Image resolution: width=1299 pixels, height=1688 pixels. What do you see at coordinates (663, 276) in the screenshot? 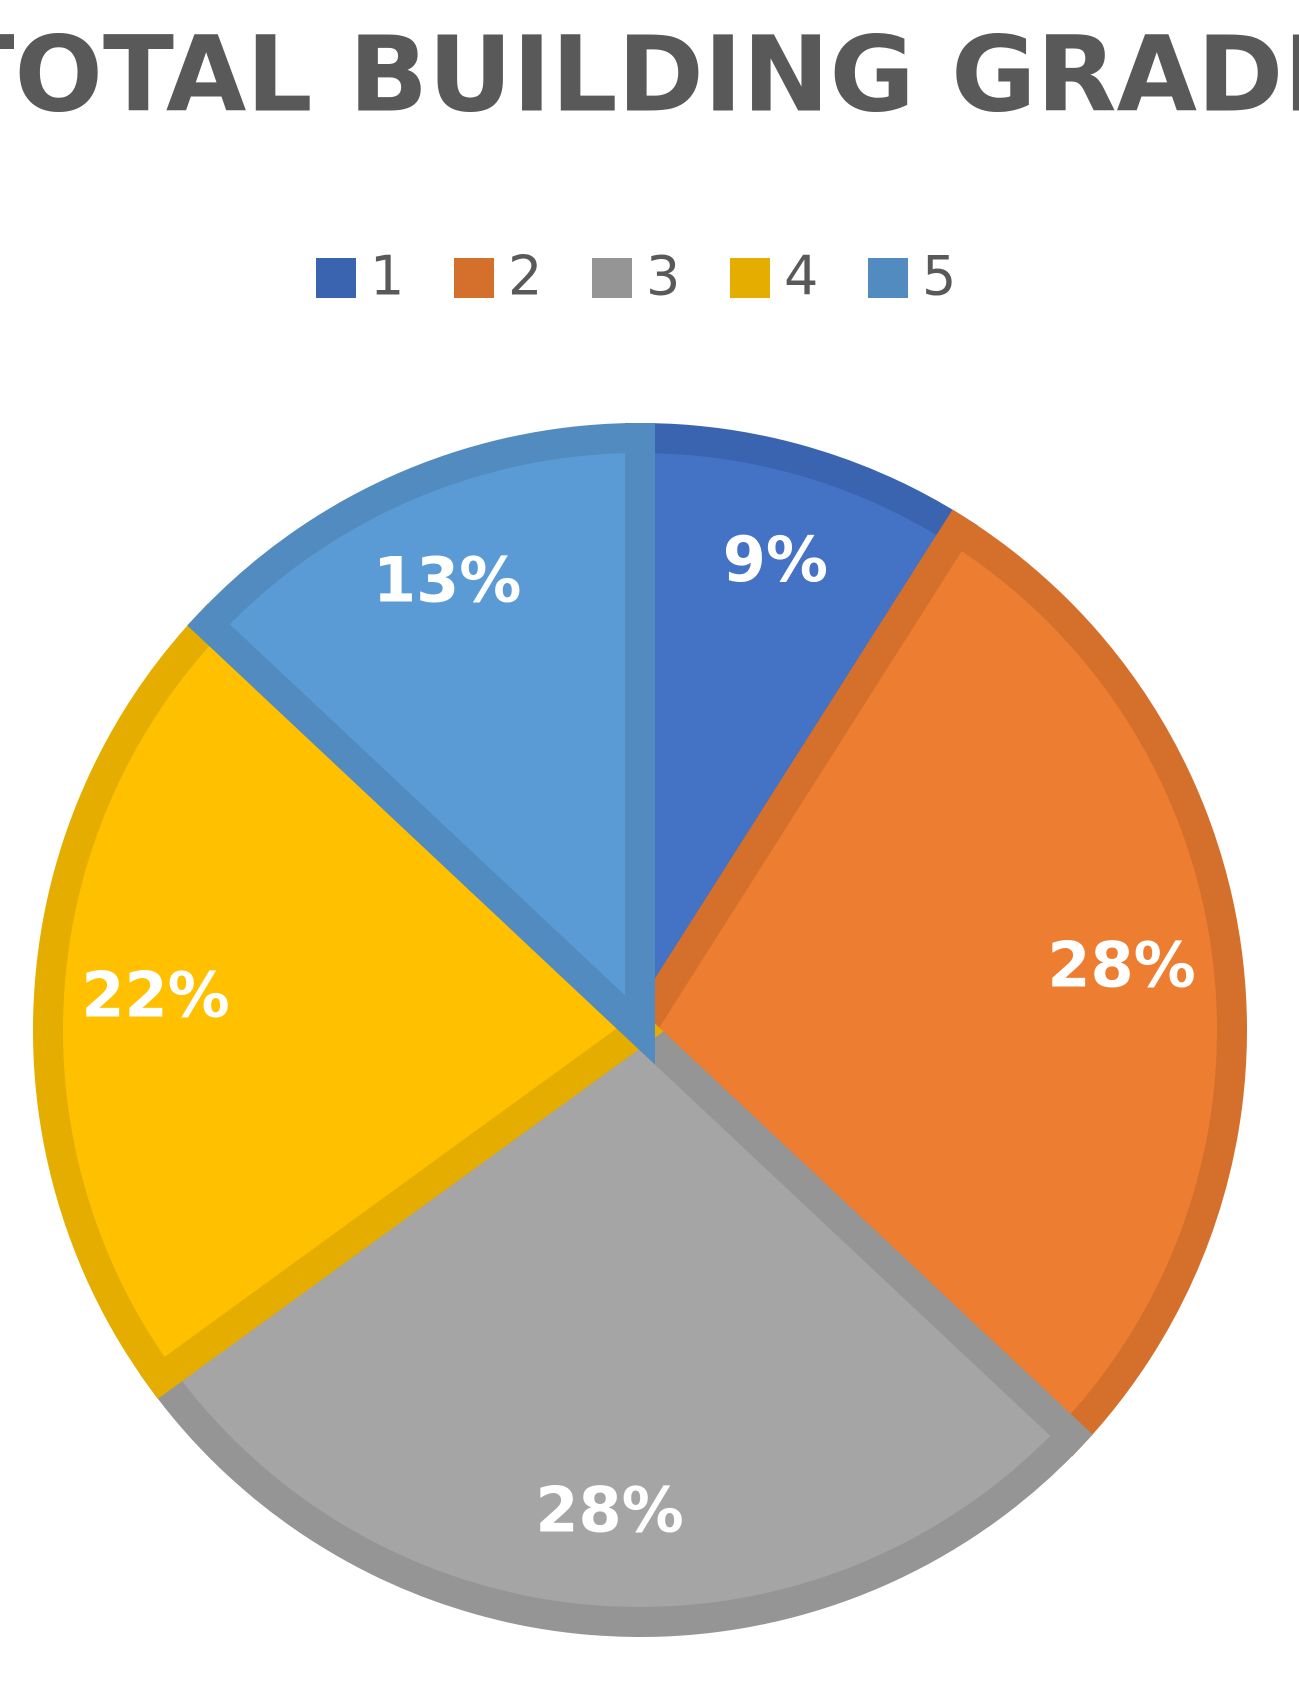
I see `legend-label: 3` at bounding box center [663, 276].